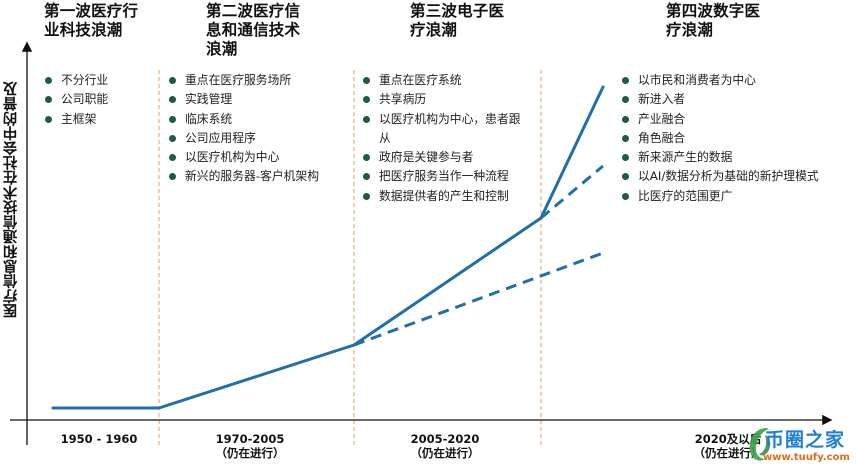  What do you see at coordinates (446, 80) in the screenshot?
I see `list-item: 重点在医疗系统` at bounding box center [446, 80].